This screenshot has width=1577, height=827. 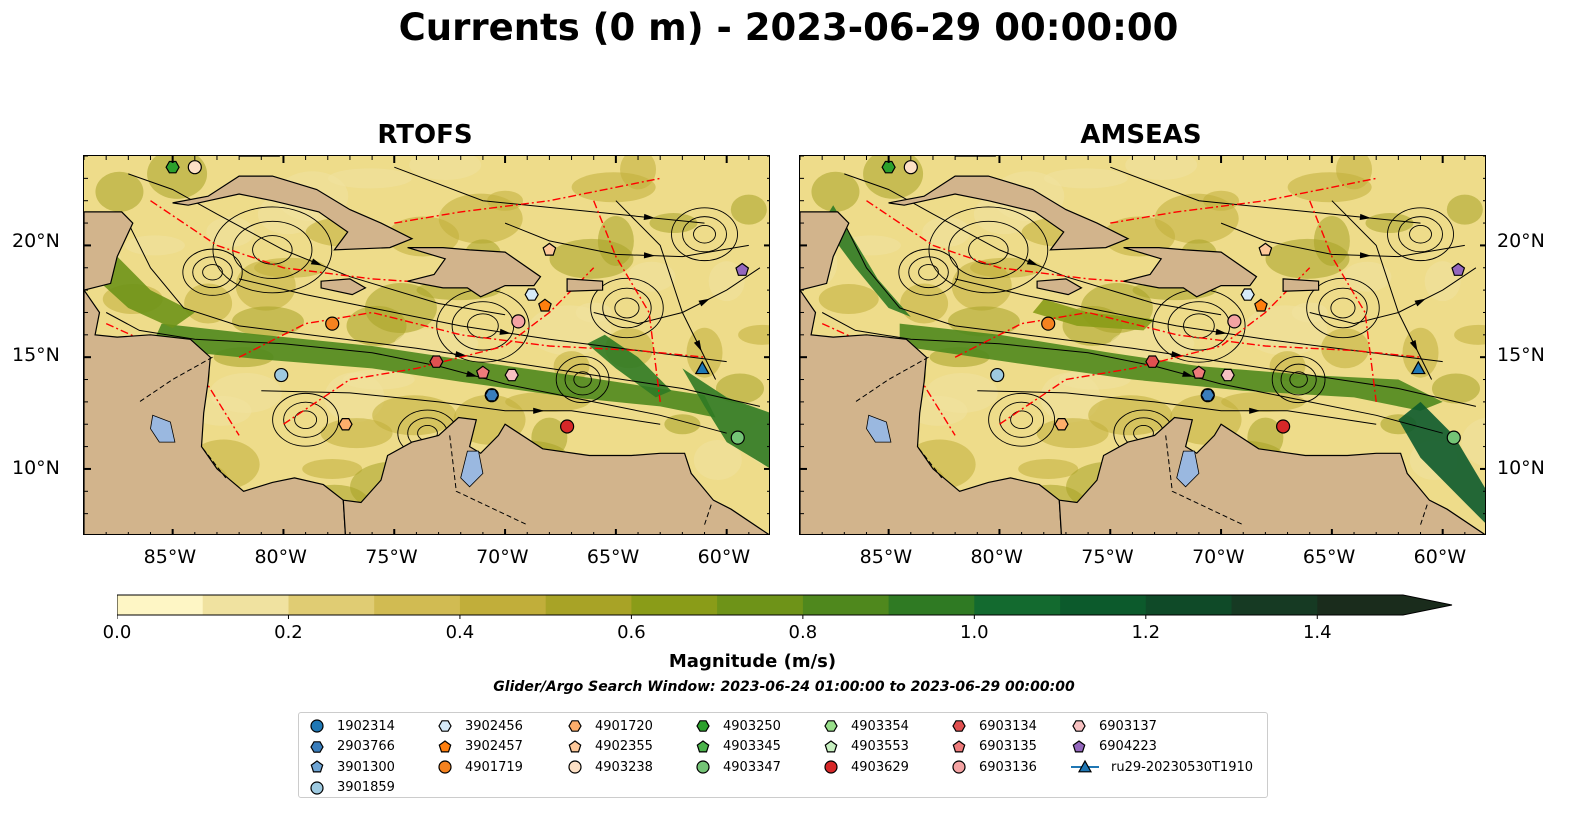 I want to click on lat-label-10n-right: 10°N, so click(x=1521, y=468).